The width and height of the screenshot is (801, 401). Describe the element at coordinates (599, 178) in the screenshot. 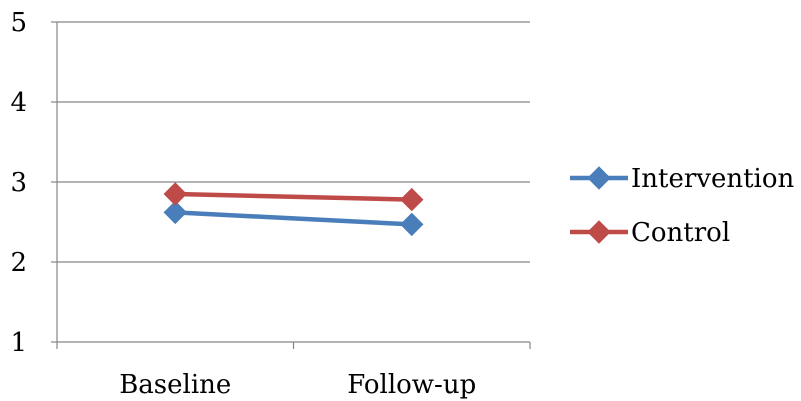

I see `legend-marker-intervention` at that location.